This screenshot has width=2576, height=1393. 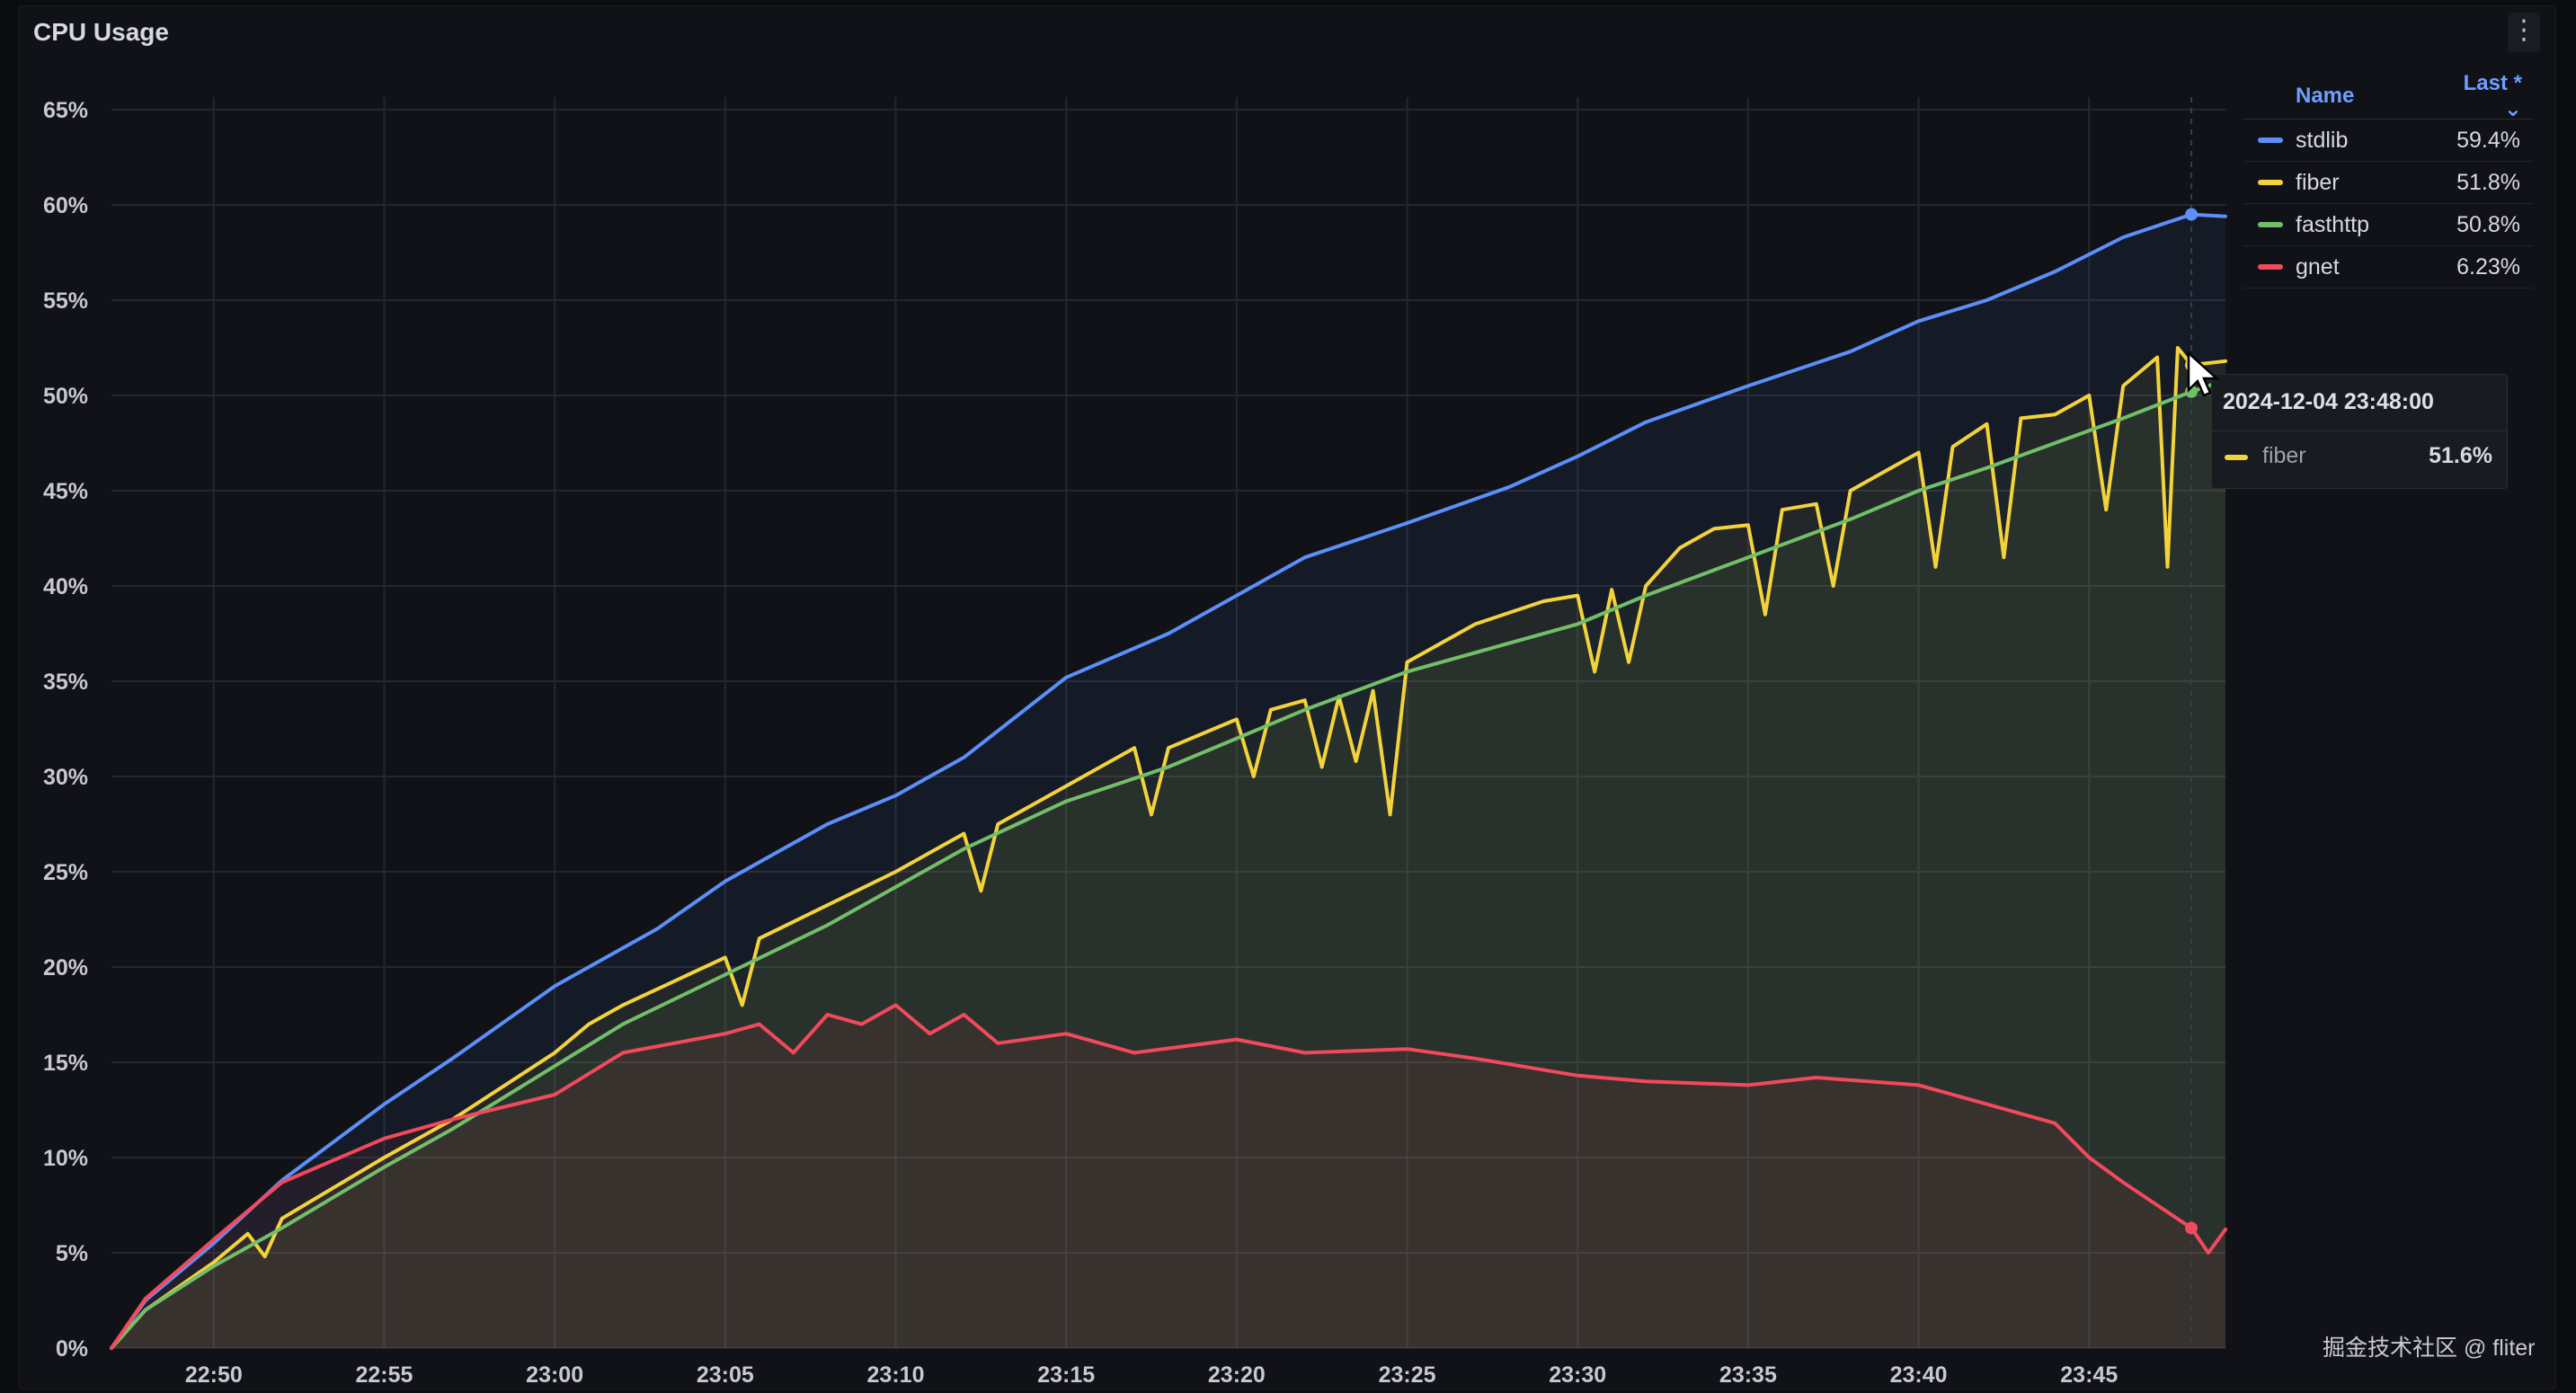 What do you see at coordinates (72, 1349) in the screenshot?
I see `y-tick-label: 0%` at bounding box center [72, 1349].